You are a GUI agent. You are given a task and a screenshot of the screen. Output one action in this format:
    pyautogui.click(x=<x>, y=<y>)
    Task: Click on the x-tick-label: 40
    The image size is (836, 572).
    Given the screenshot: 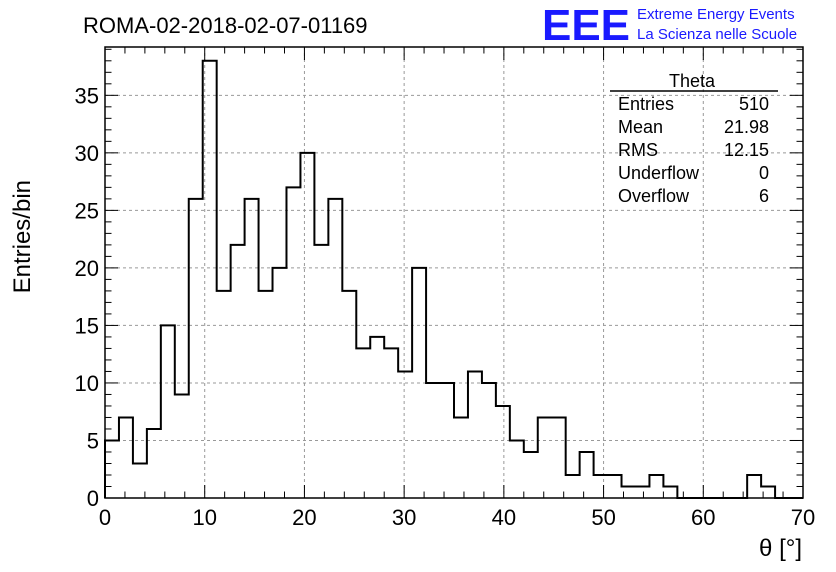 What is the action you would take?
    pyautogui.click(x=504, y=517)
    